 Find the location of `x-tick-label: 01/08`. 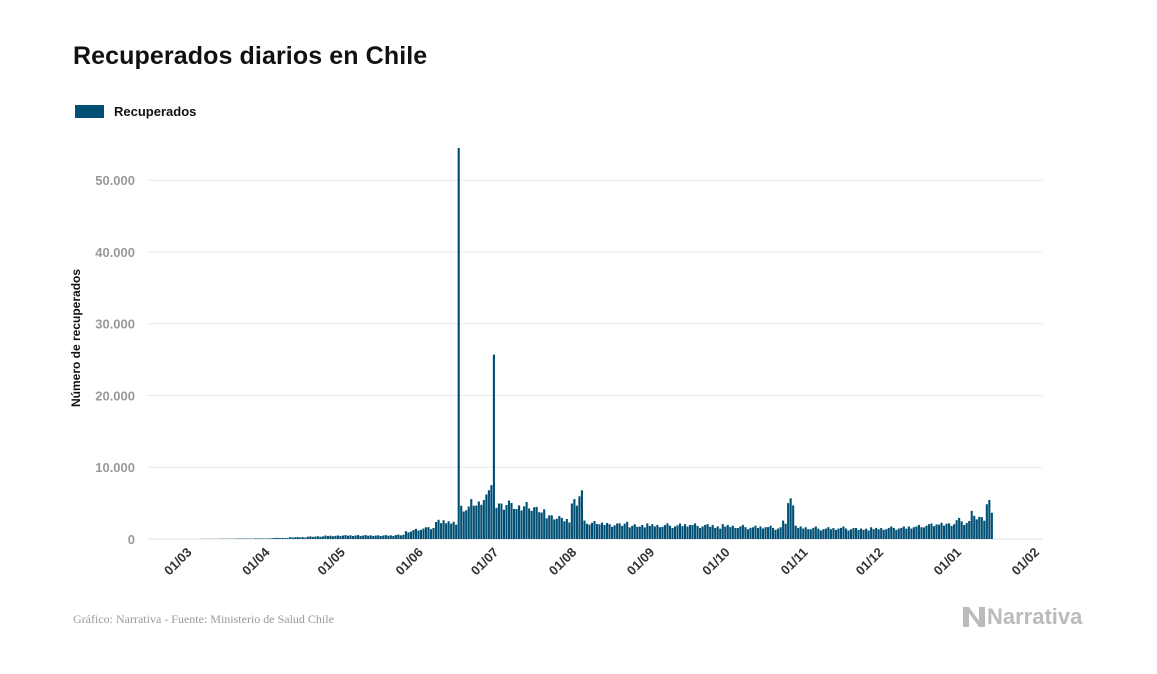

x-tick-label: 01/08 is located at coordinates (563, 562).